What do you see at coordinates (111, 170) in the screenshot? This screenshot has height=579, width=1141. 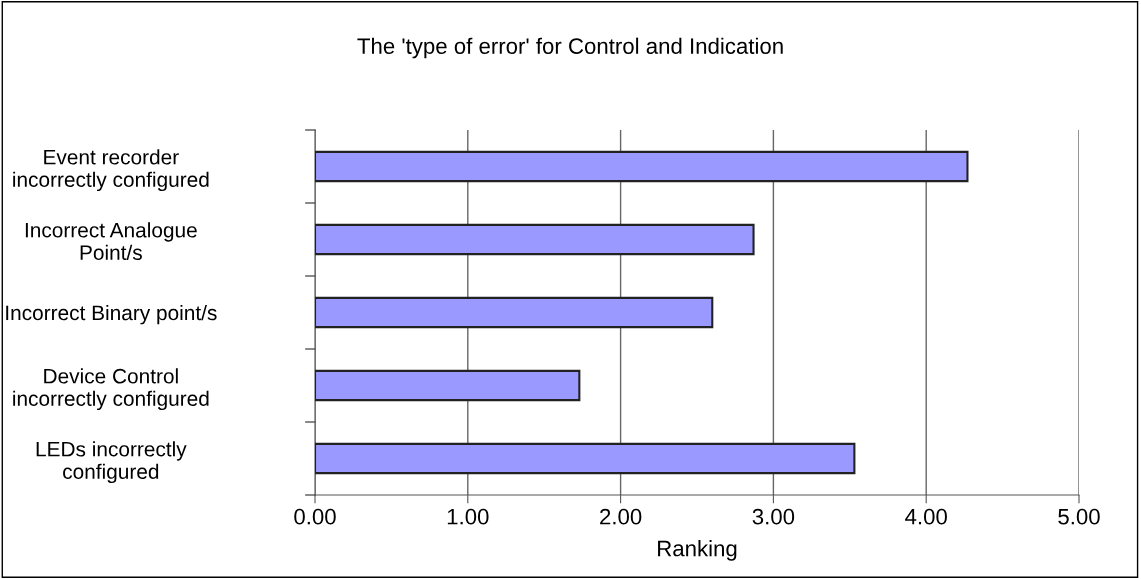 I see `y-tick-label: Event recorder incorrectly configured` at bounding box center [111, 170].